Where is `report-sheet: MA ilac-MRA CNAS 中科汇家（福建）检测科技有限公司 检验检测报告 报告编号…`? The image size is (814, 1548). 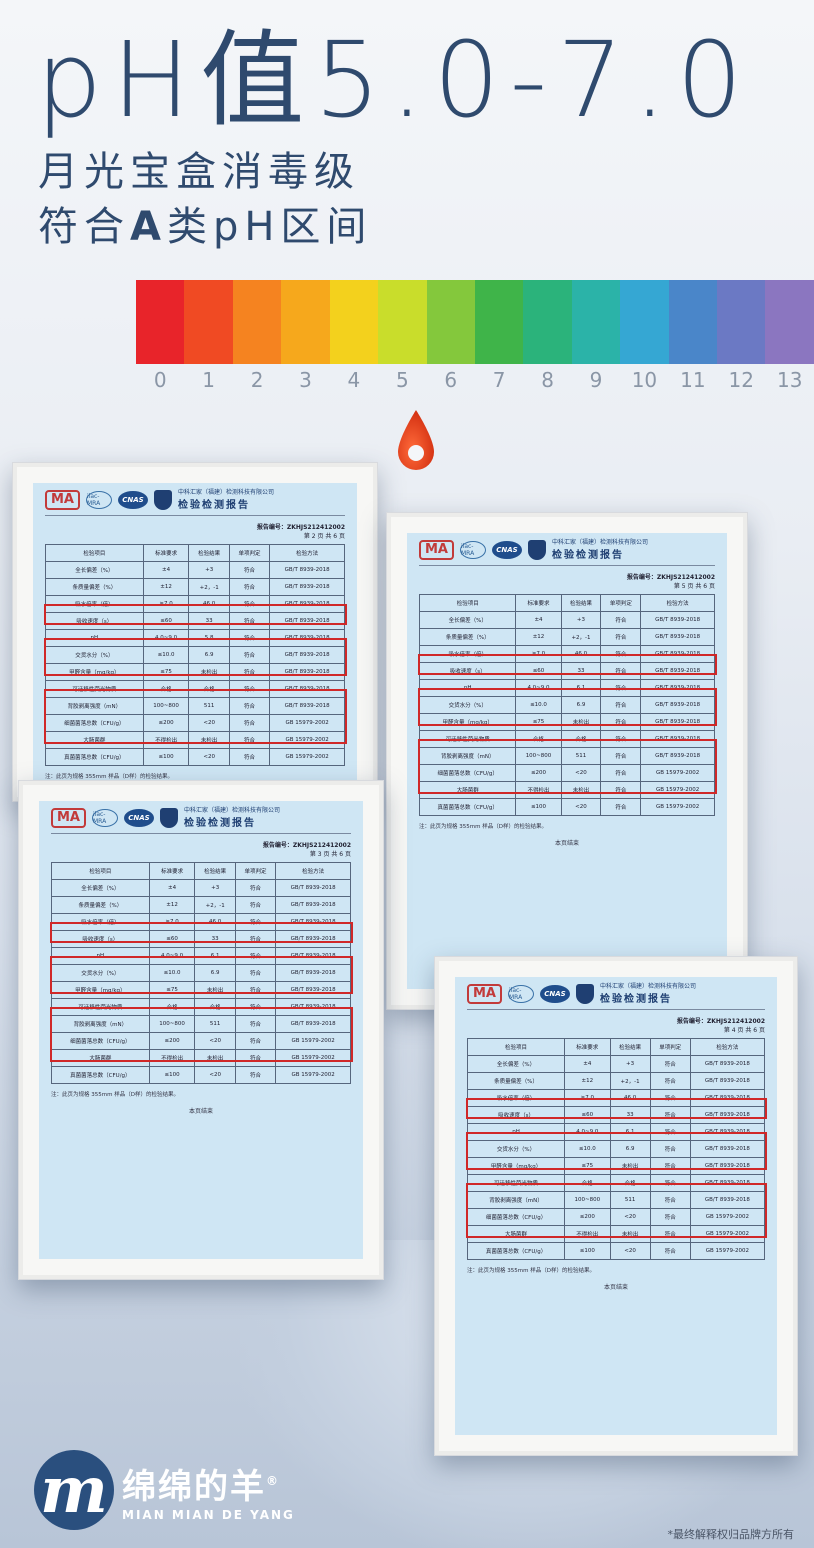 report-sheet: MA ilac-MRA CNAS 中科汇家（福建）检测科技有限公司 检验检测报告 报告编号… is located at coordinates (201, 1030).